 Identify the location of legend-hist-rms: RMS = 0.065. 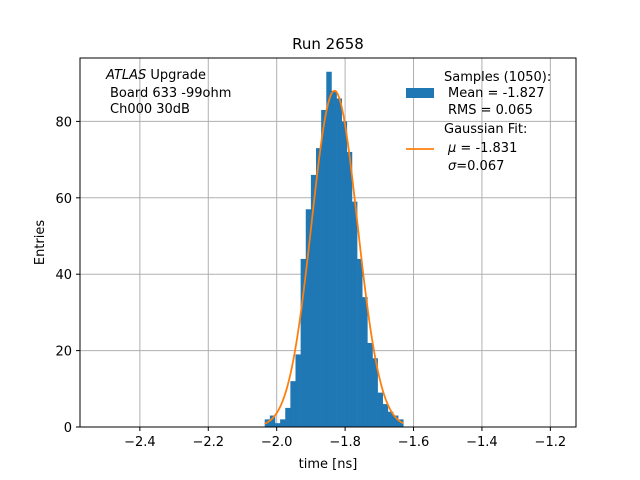
(490, 110).